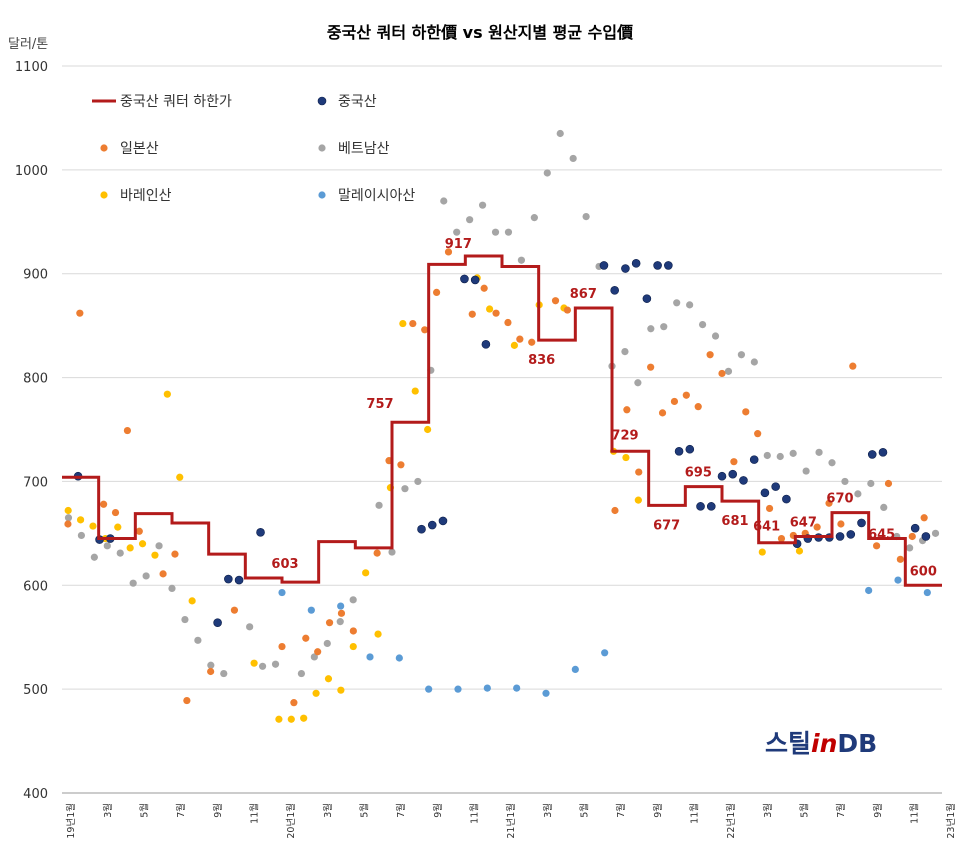 The image size is (960, 861). I want to click on annotation-label: 757, so click(379, 404).